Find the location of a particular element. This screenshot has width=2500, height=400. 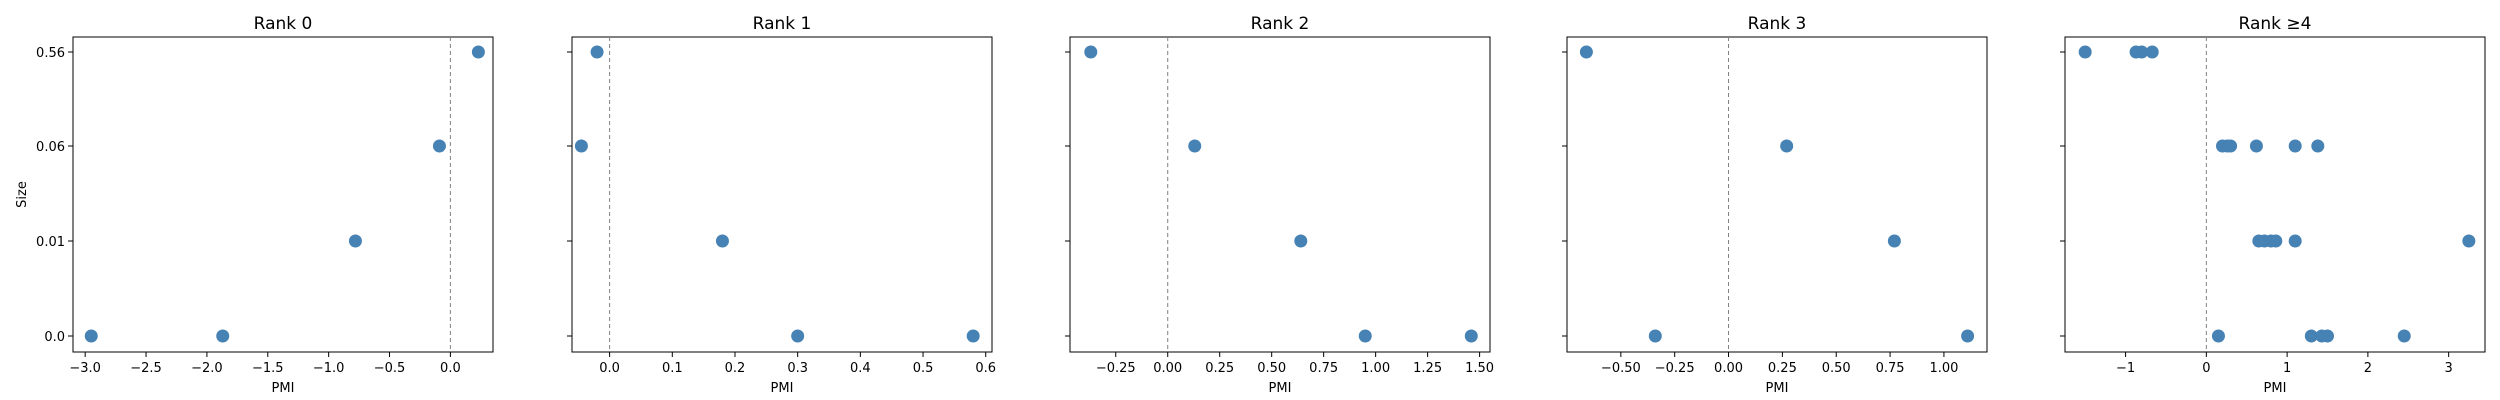

panel-title: Rank ≥4 is located at coordinates (2275, 24).